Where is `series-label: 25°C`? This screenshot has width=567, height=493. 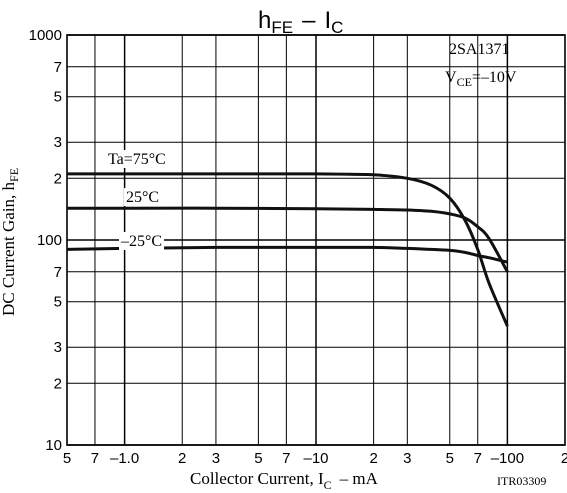 series-label: 25°C is located at coordinates (142, 197).